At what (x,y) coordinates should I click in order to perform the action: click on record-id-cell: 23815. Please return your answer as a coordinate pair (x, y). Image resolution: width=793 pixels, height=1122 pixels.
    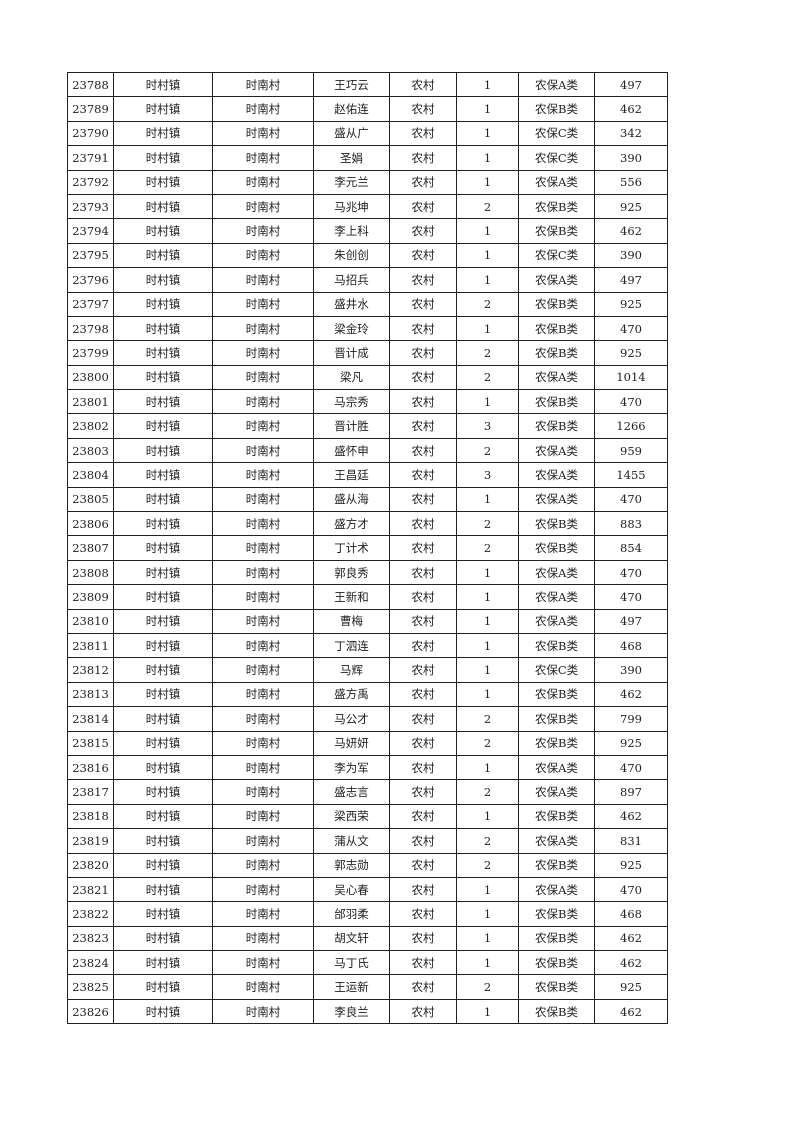
    Looking at the image, I should click on (90, 743).